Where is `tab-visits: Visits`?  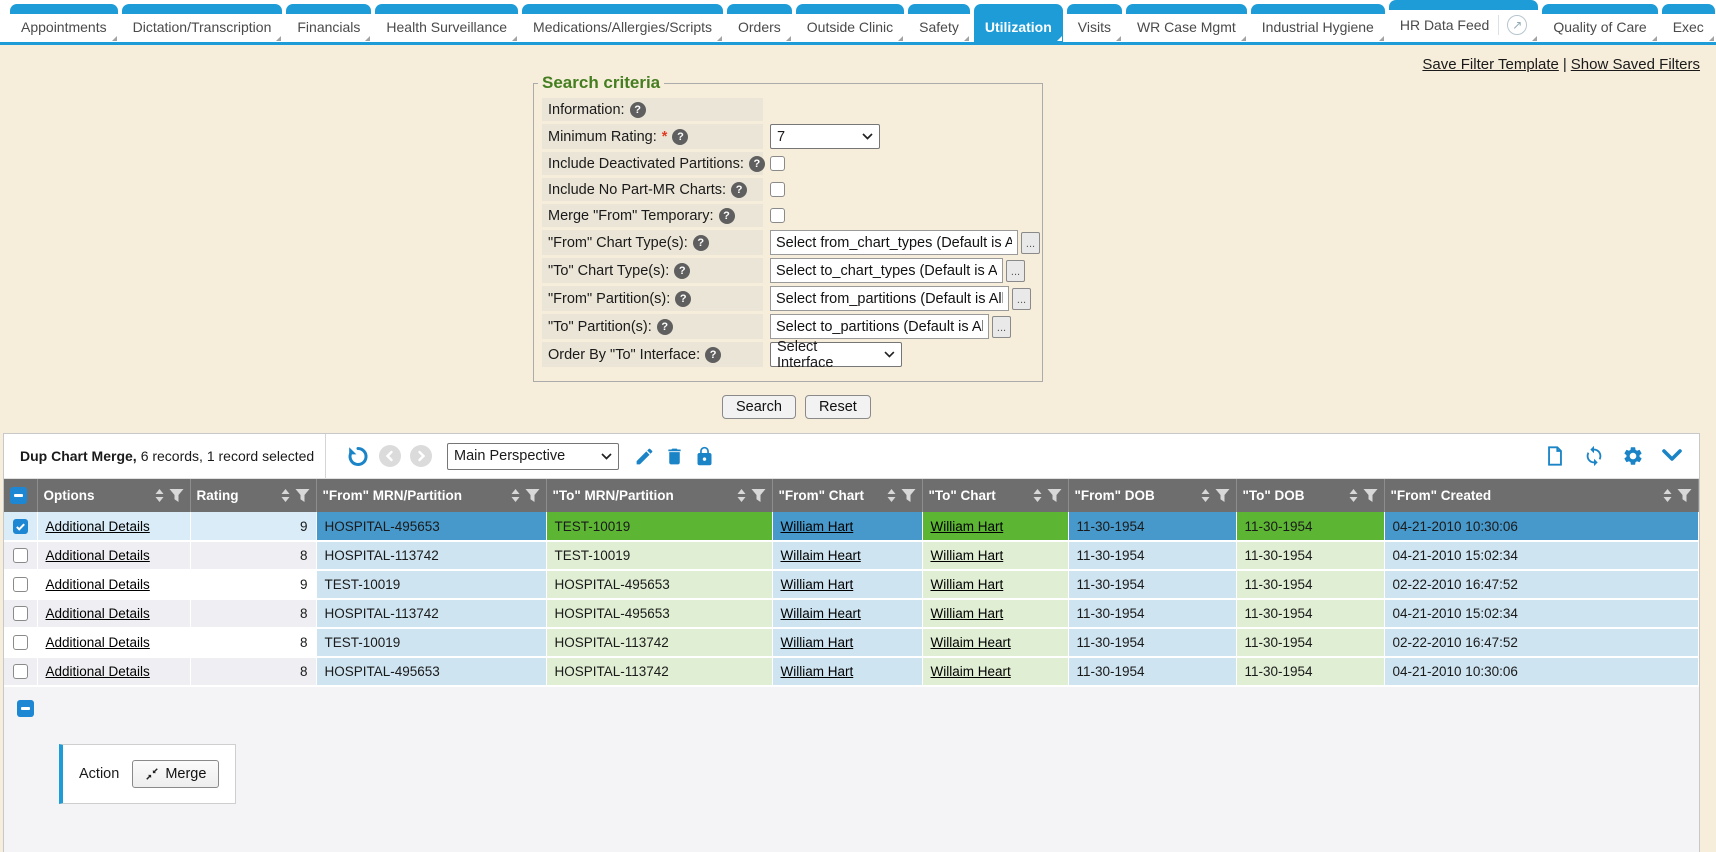 tab-visits: Visits is located at coordinates (1094, 23).